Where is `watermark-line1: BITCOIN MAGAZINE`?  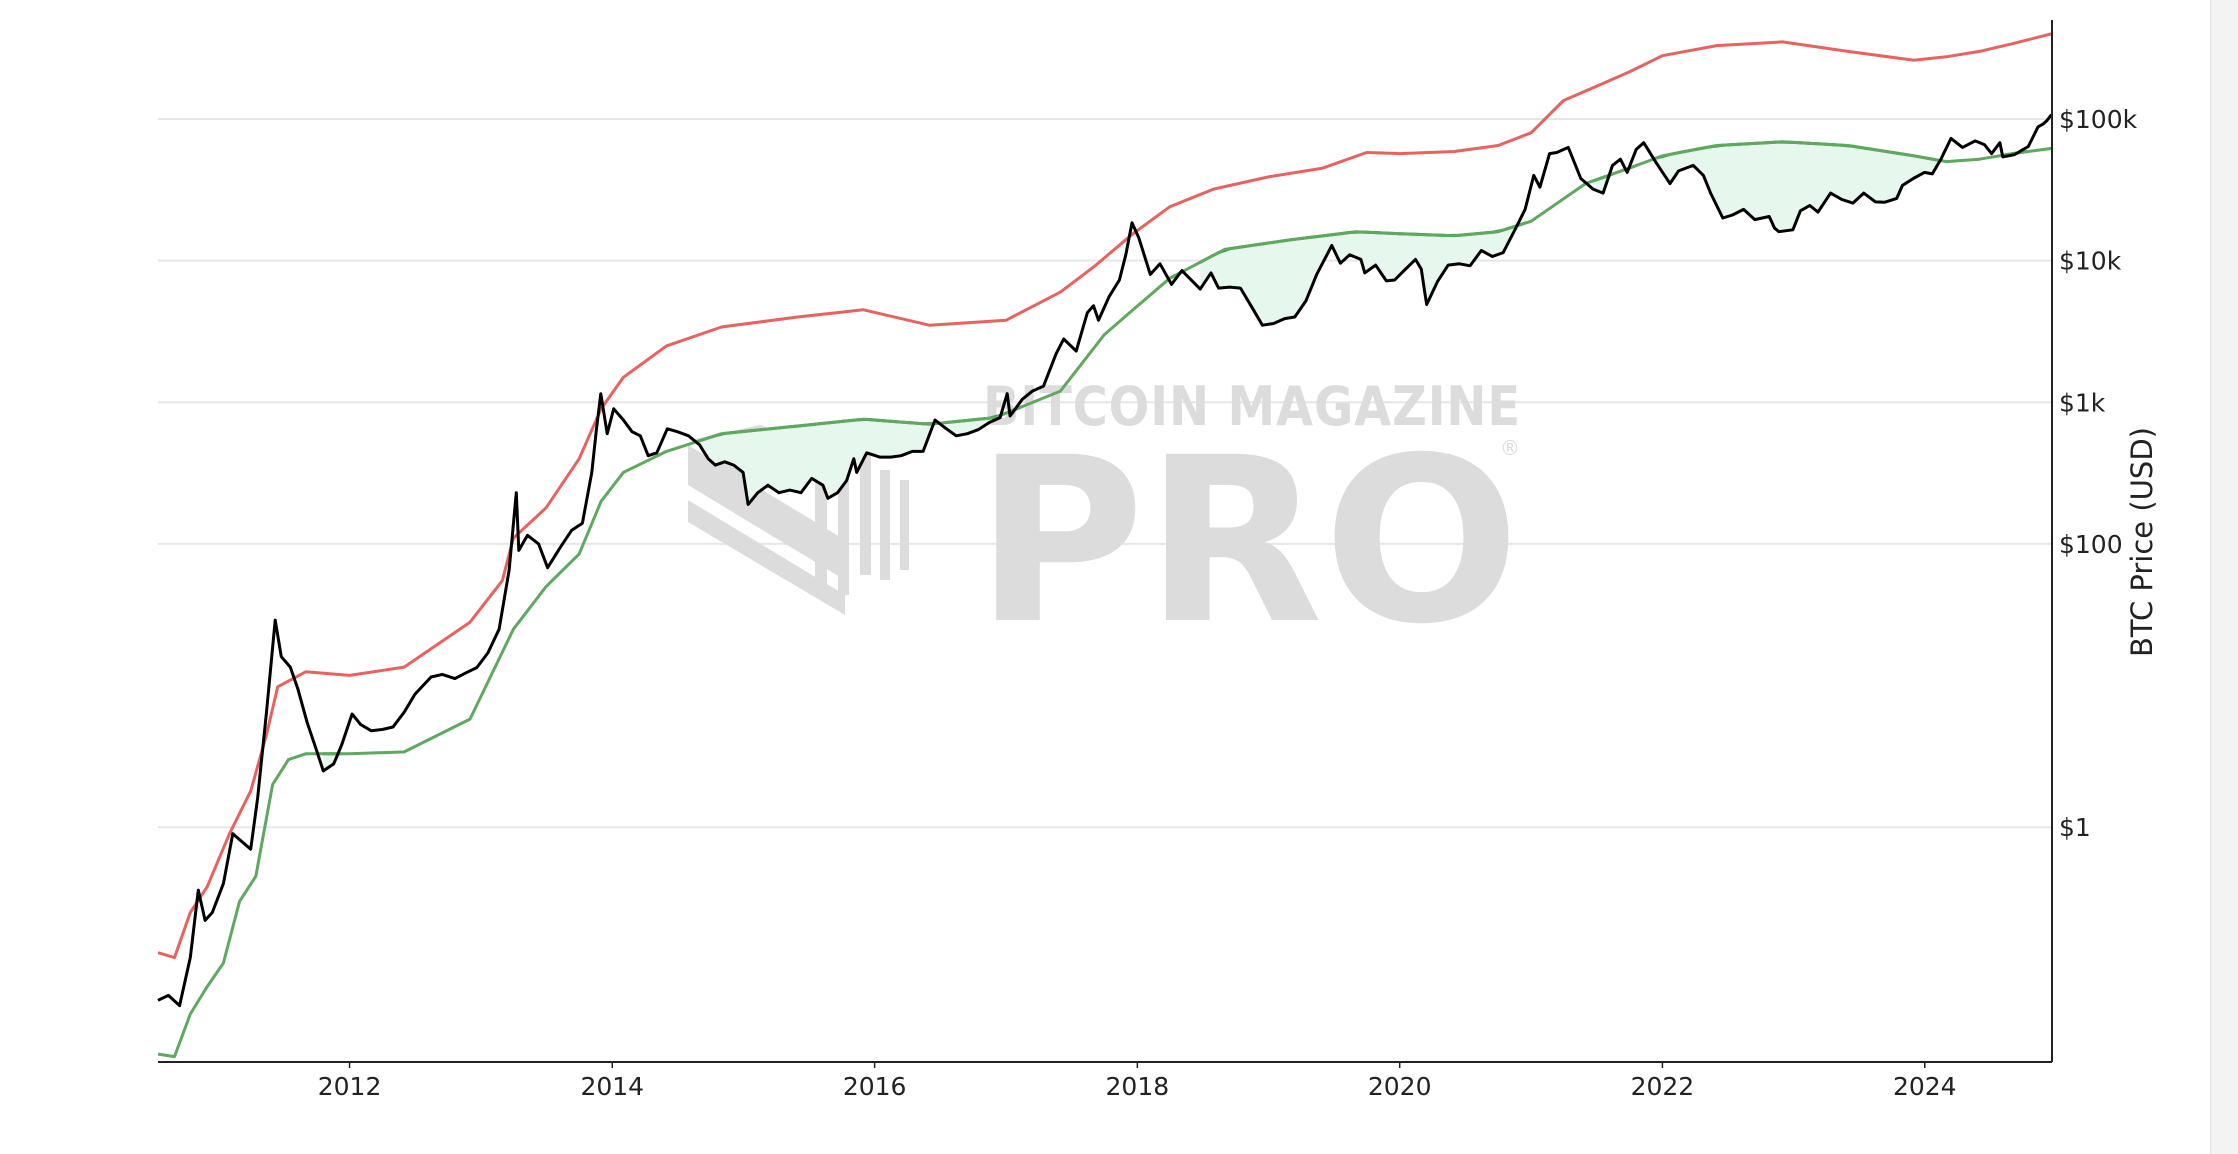
watermark-line1: BITCOIN MAGAZINE is located at coordinates (1252, 406).